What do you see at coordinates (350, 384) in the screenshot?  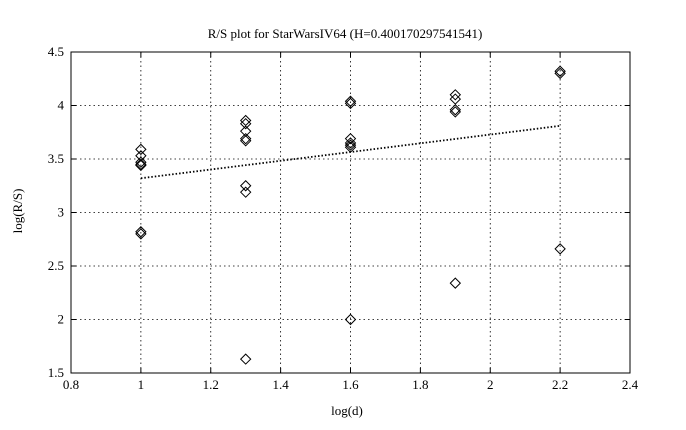 I see `x-tick-label: 1.6` at bounding box center [350, 384].